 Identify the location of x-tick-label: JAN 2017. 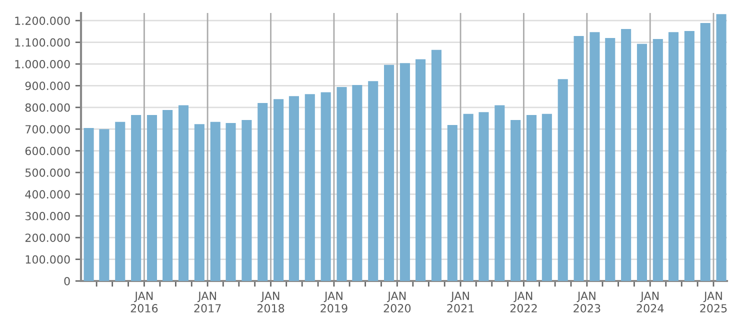
(207, 302).